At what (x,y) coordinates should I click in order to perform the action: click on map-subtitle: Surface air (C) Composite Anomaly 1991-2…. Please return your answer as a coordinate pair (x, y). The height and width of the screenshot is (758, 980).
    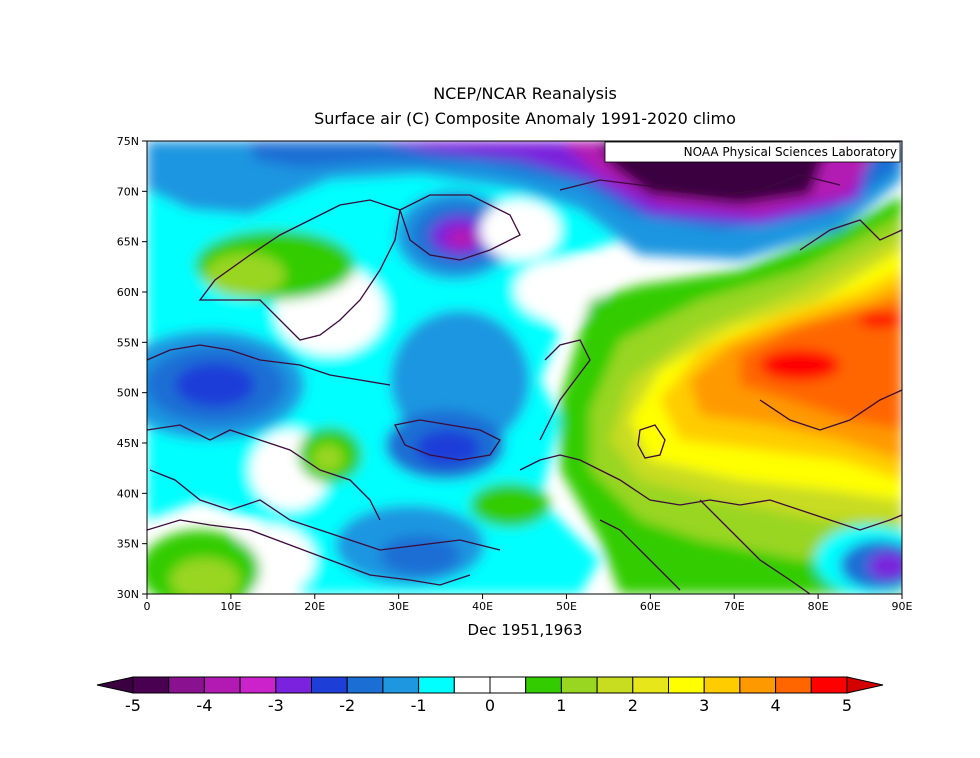
    Looking at the image, I should click on (525, 118).